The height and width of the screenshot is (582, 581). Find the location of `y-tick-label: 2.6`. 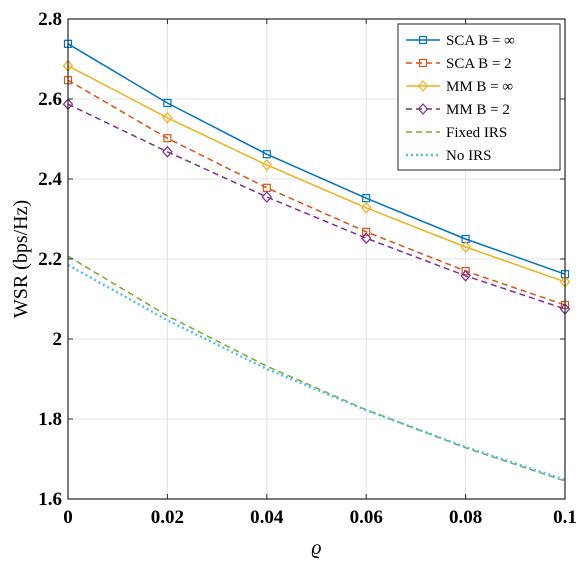

y-tick-label: 2.6 is located at coordinates (50, 99).